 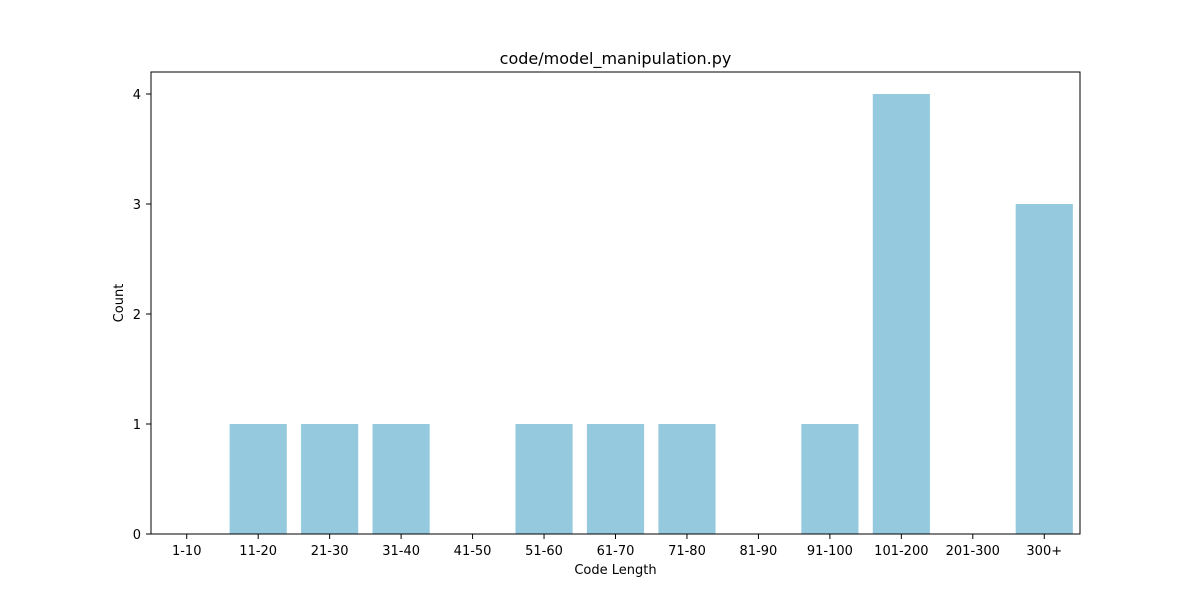 I want to click on x-tick-label: 21-30, so click(x=330, y=551).